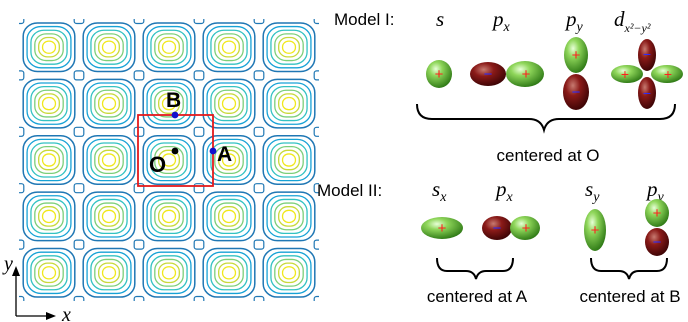 The width and height of the screenshot is (688, 322). What do you see at coordinates (547, 155) in the screenshot?
I see `model-1-caption: centered at O` at bounding box center [547, 155].